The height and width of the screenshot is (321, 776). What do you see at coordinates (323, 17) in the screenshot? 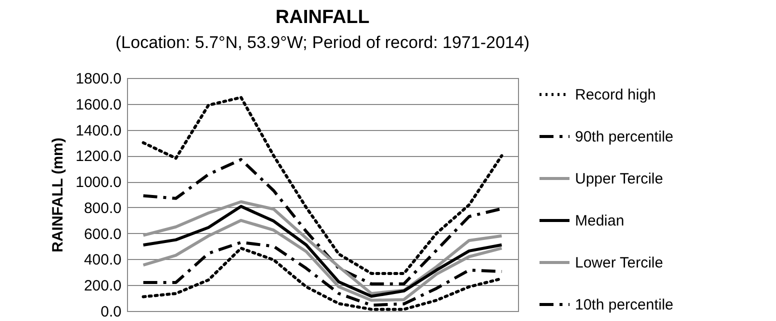
I see `chart-title: RAINFALL` at bounding box center [323, 17].